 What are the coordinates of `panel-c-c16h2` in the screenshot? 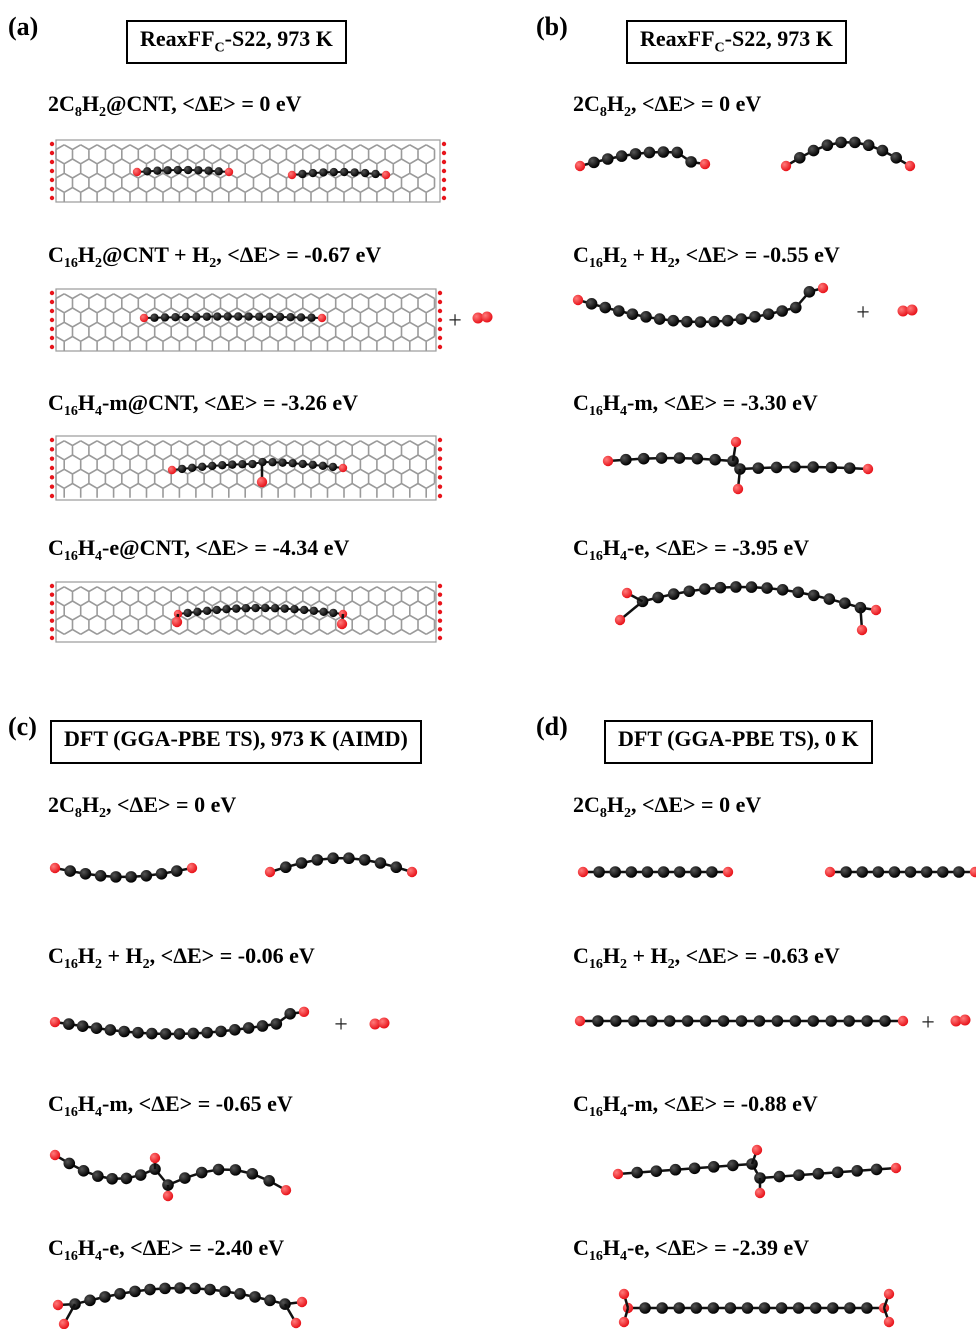 It's located at (179, 1023).